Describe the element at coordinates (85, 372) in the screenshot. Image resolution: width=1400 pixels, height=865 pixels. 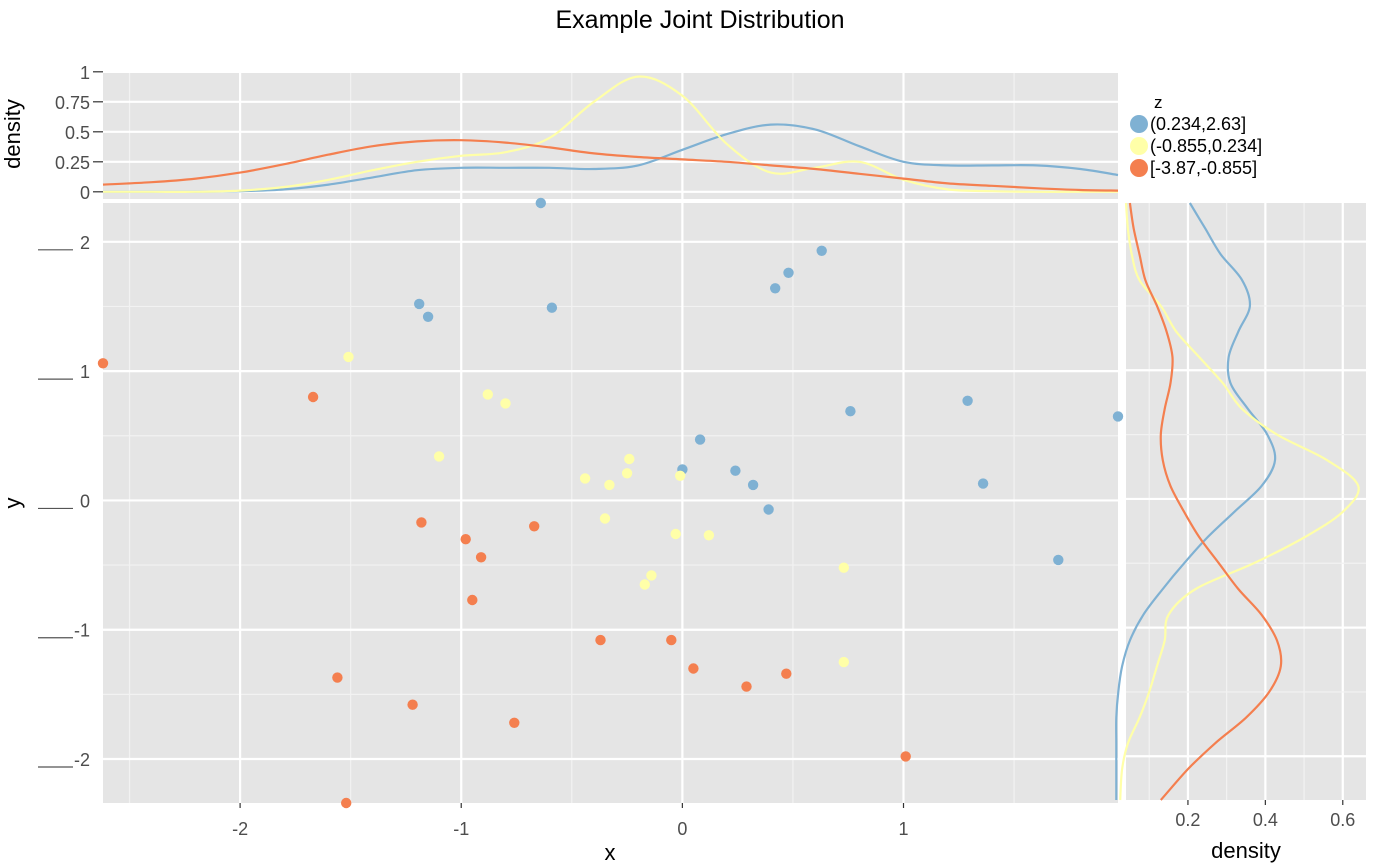
I see `y-tick-label: 1` at that location.